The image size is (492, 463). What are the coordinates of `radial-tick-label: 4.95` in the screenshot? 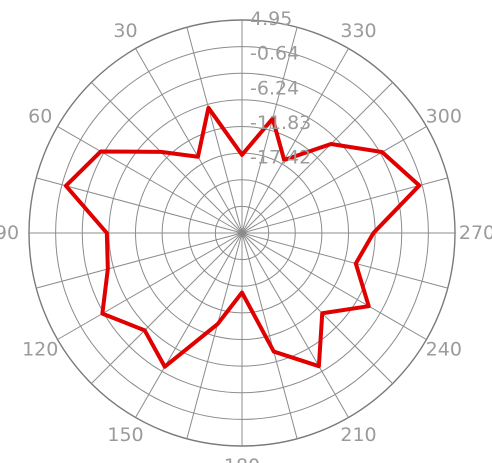 It's located at (271, 19).